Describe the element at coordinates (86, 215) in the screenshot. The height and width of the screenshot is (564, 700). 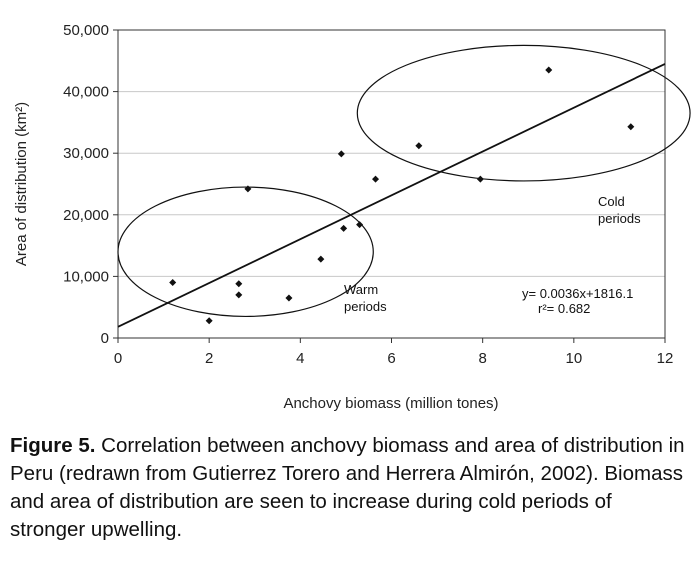
I see `y-tick-label: 20,000` at that location.